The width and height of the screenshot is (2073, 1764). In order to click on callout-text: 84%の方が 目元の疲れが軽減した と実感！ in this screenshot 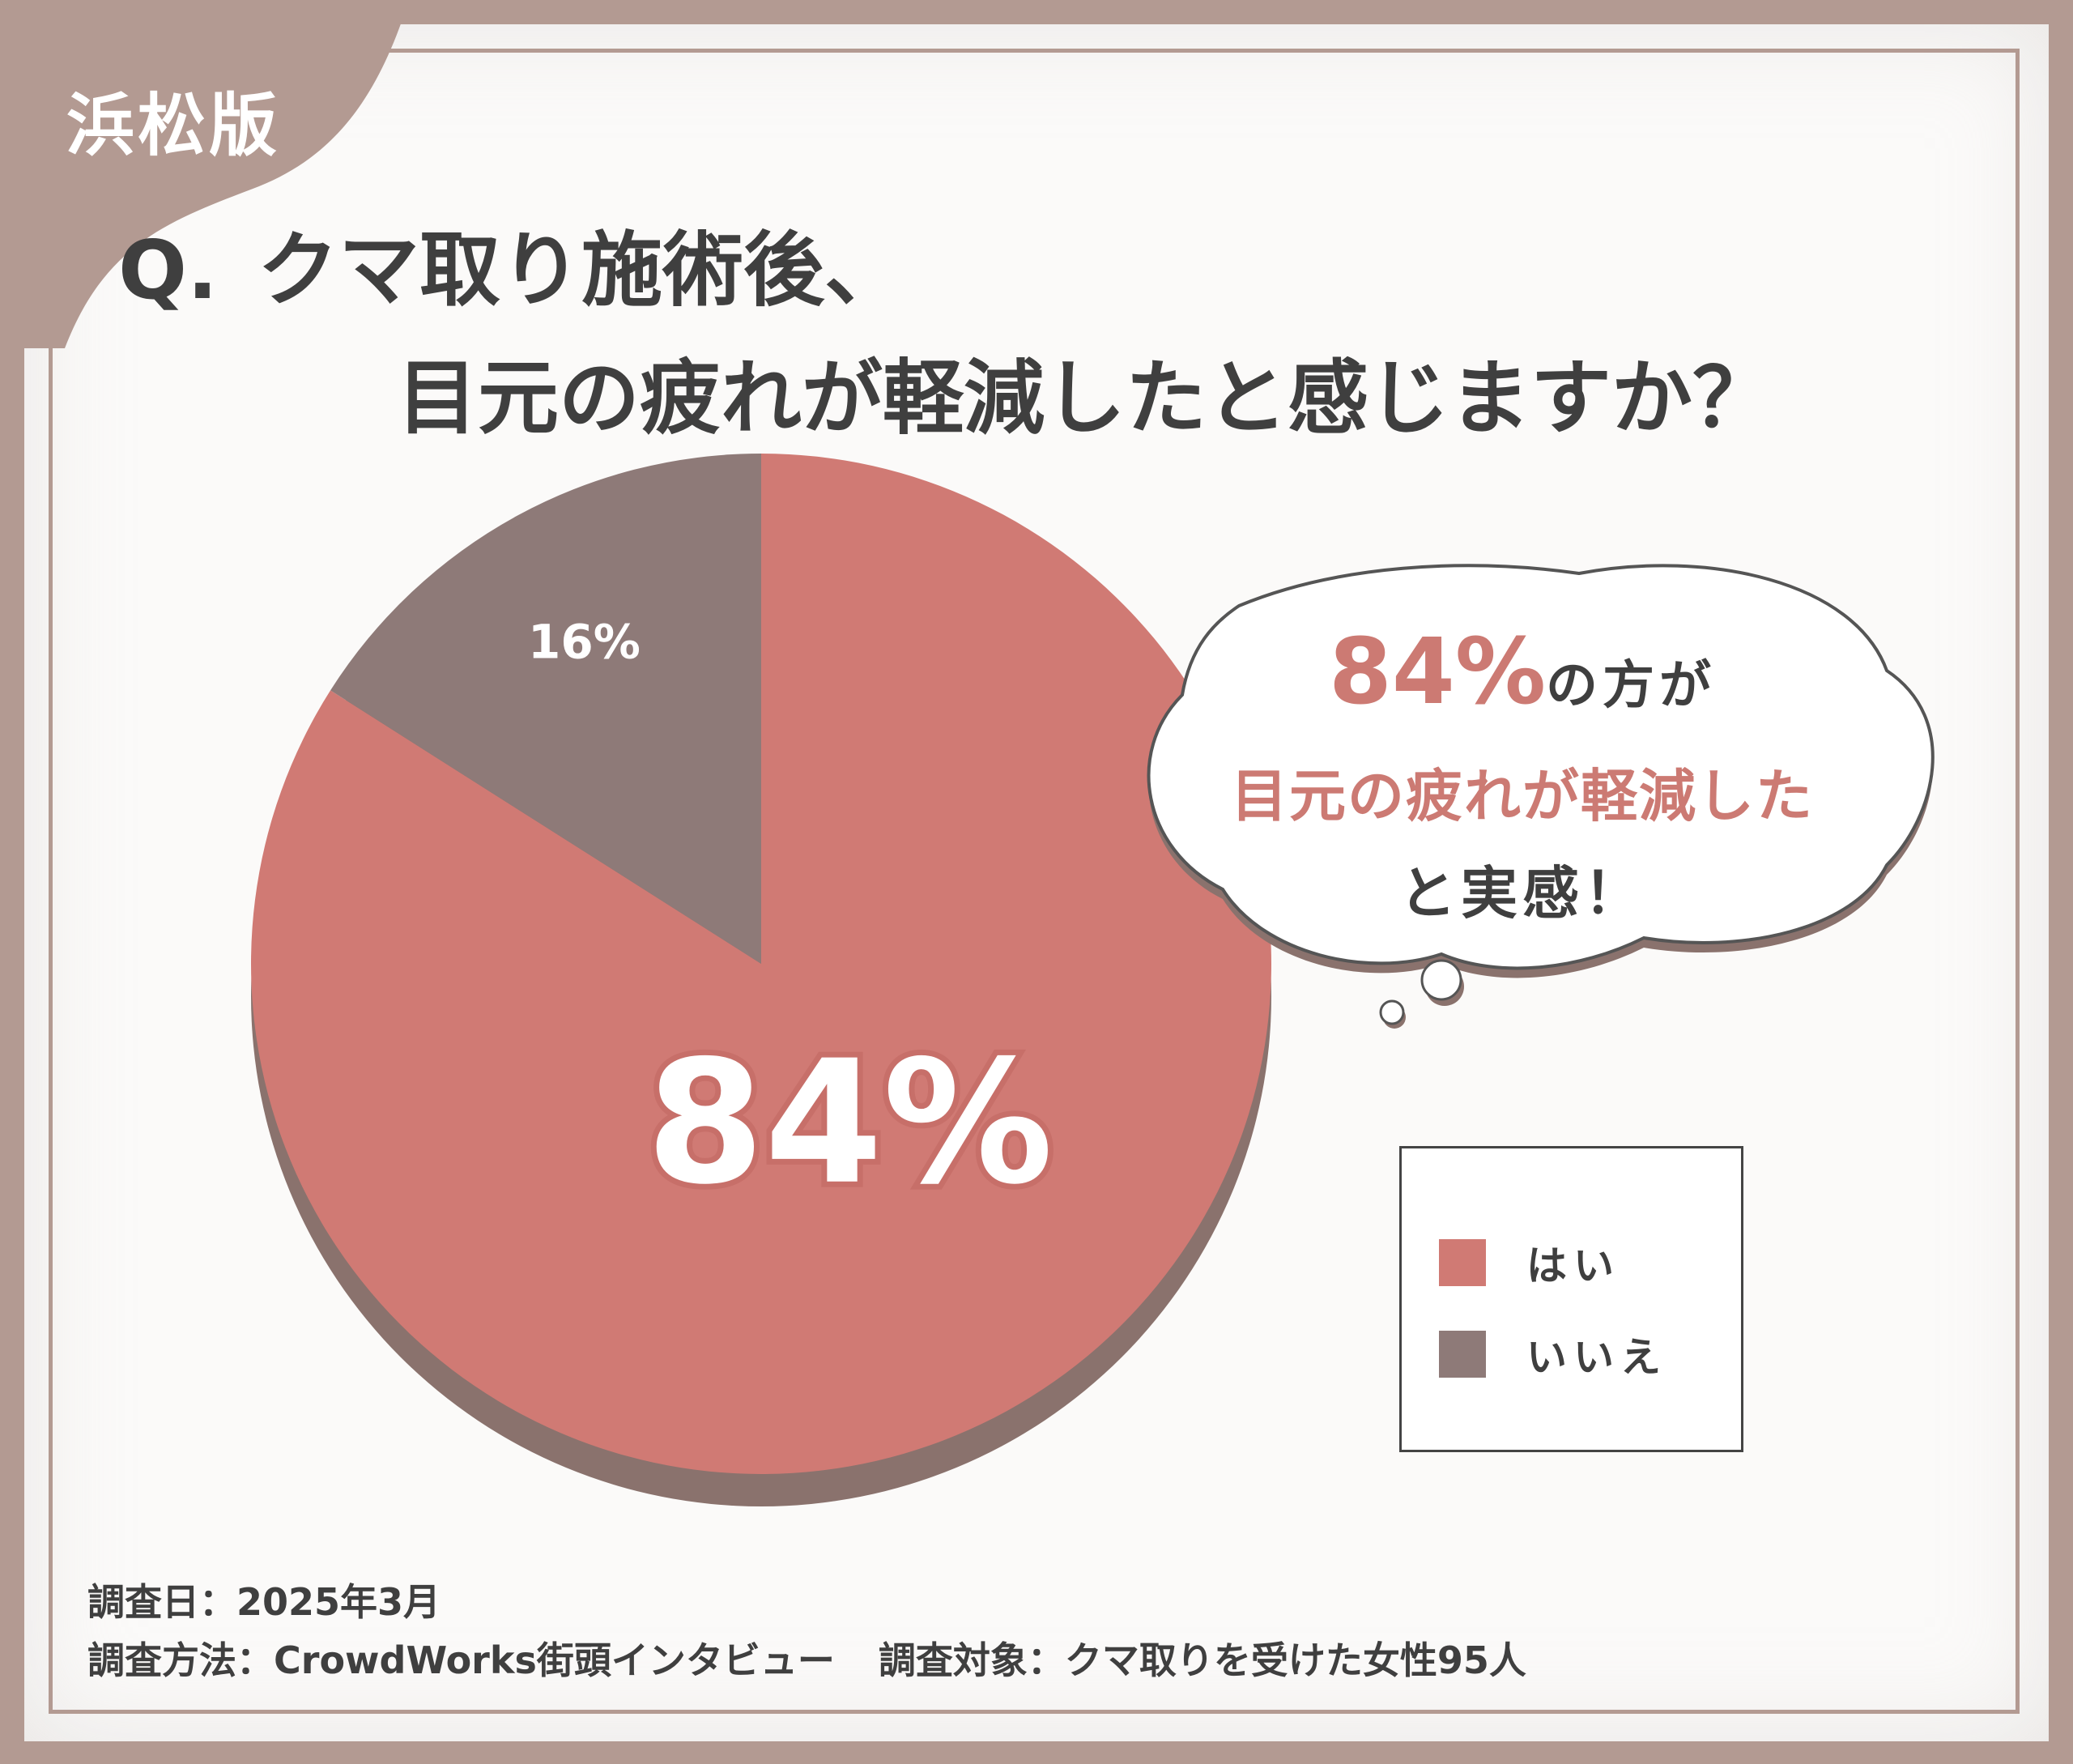, I will do `click(1522, 783)`.